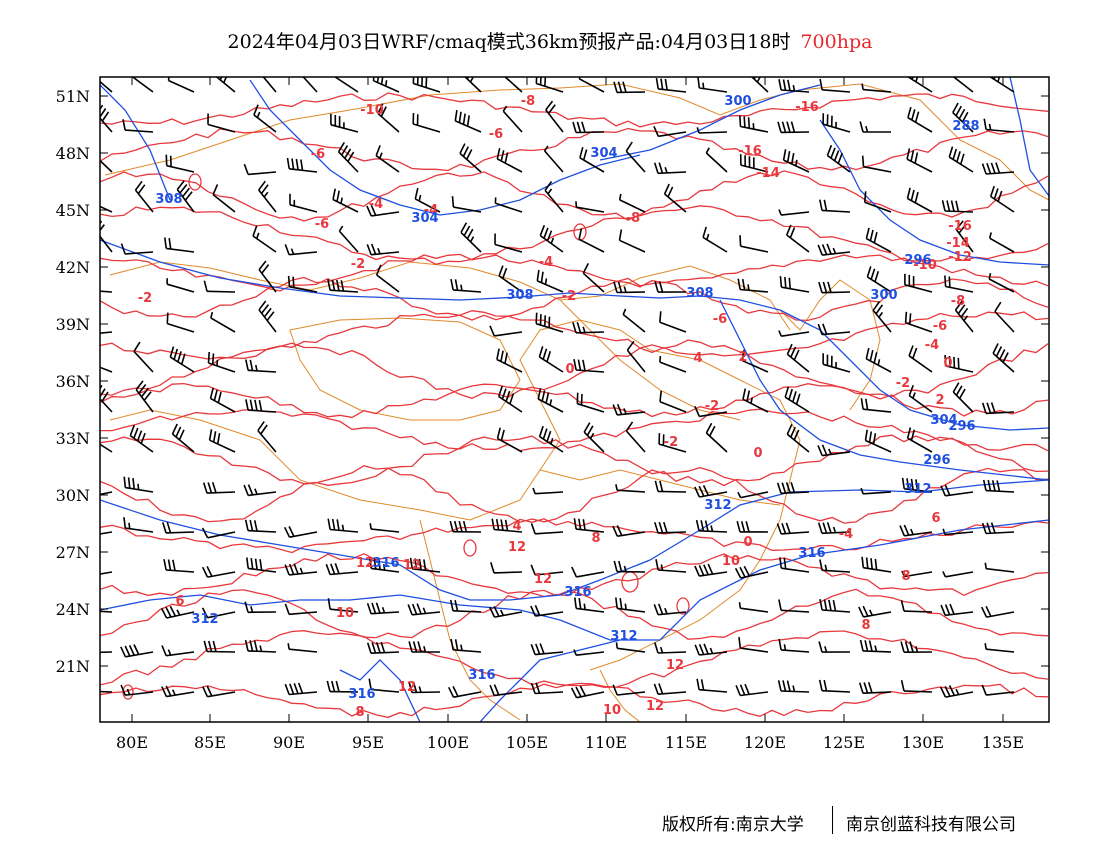 The height and width of the screenshot is (850, 1100). What do you see at coordinates (527, 742) in the screenshot?
I see `lon-label: 105E` at bounding box center [527, 742].